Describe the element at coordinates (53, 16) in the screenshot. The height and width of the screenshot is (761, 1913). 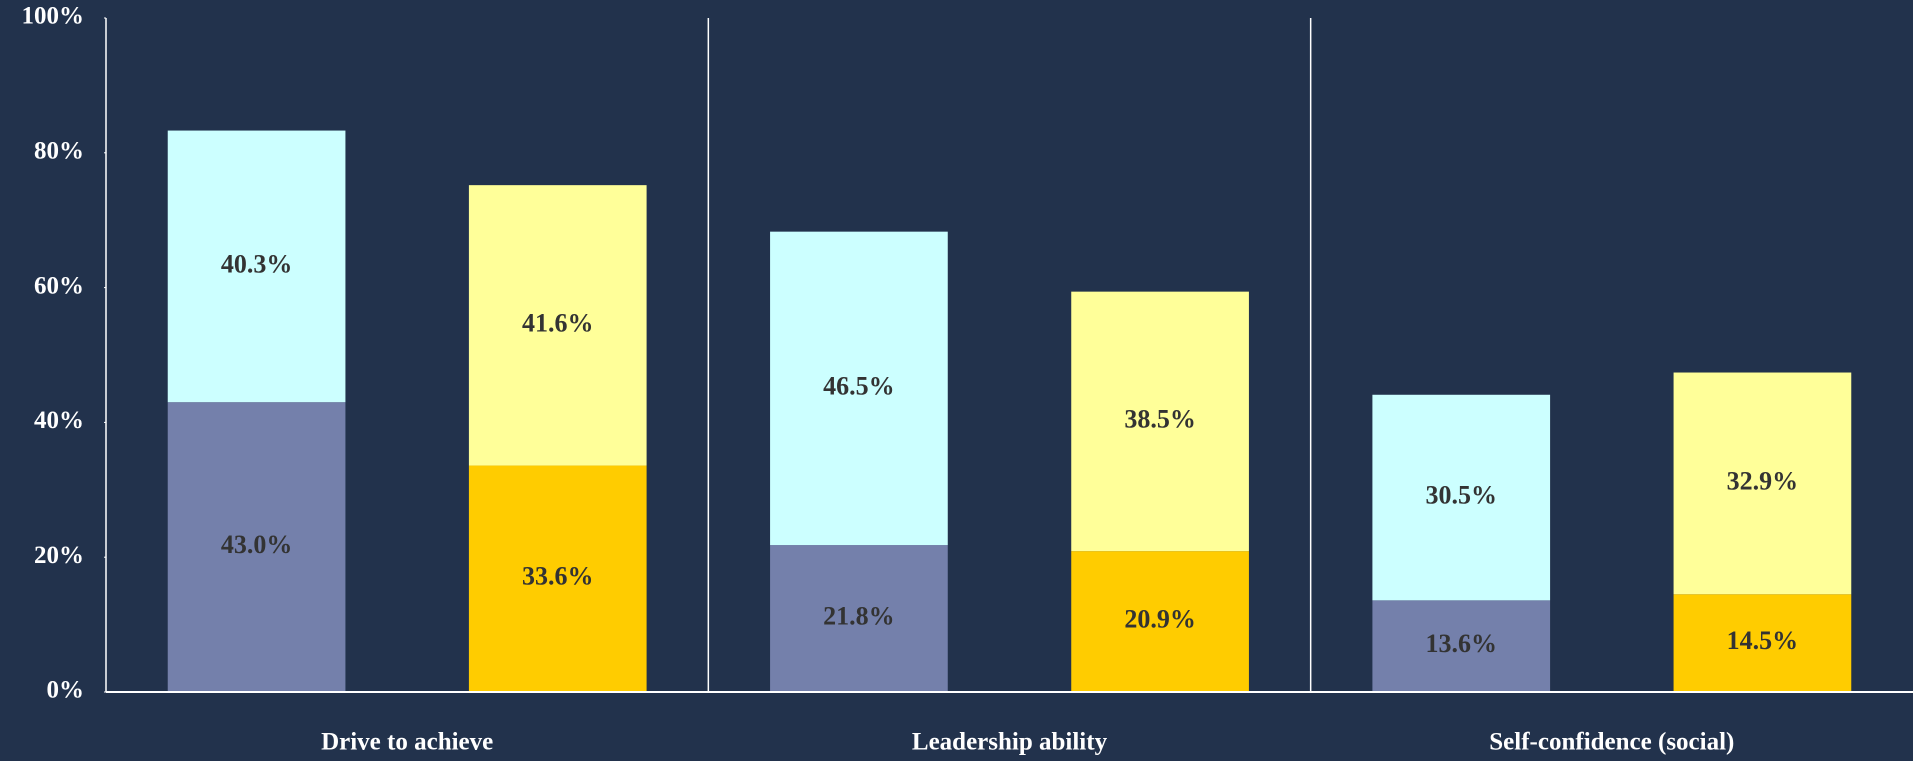
I see `y-tick-label: 100%` at that location.